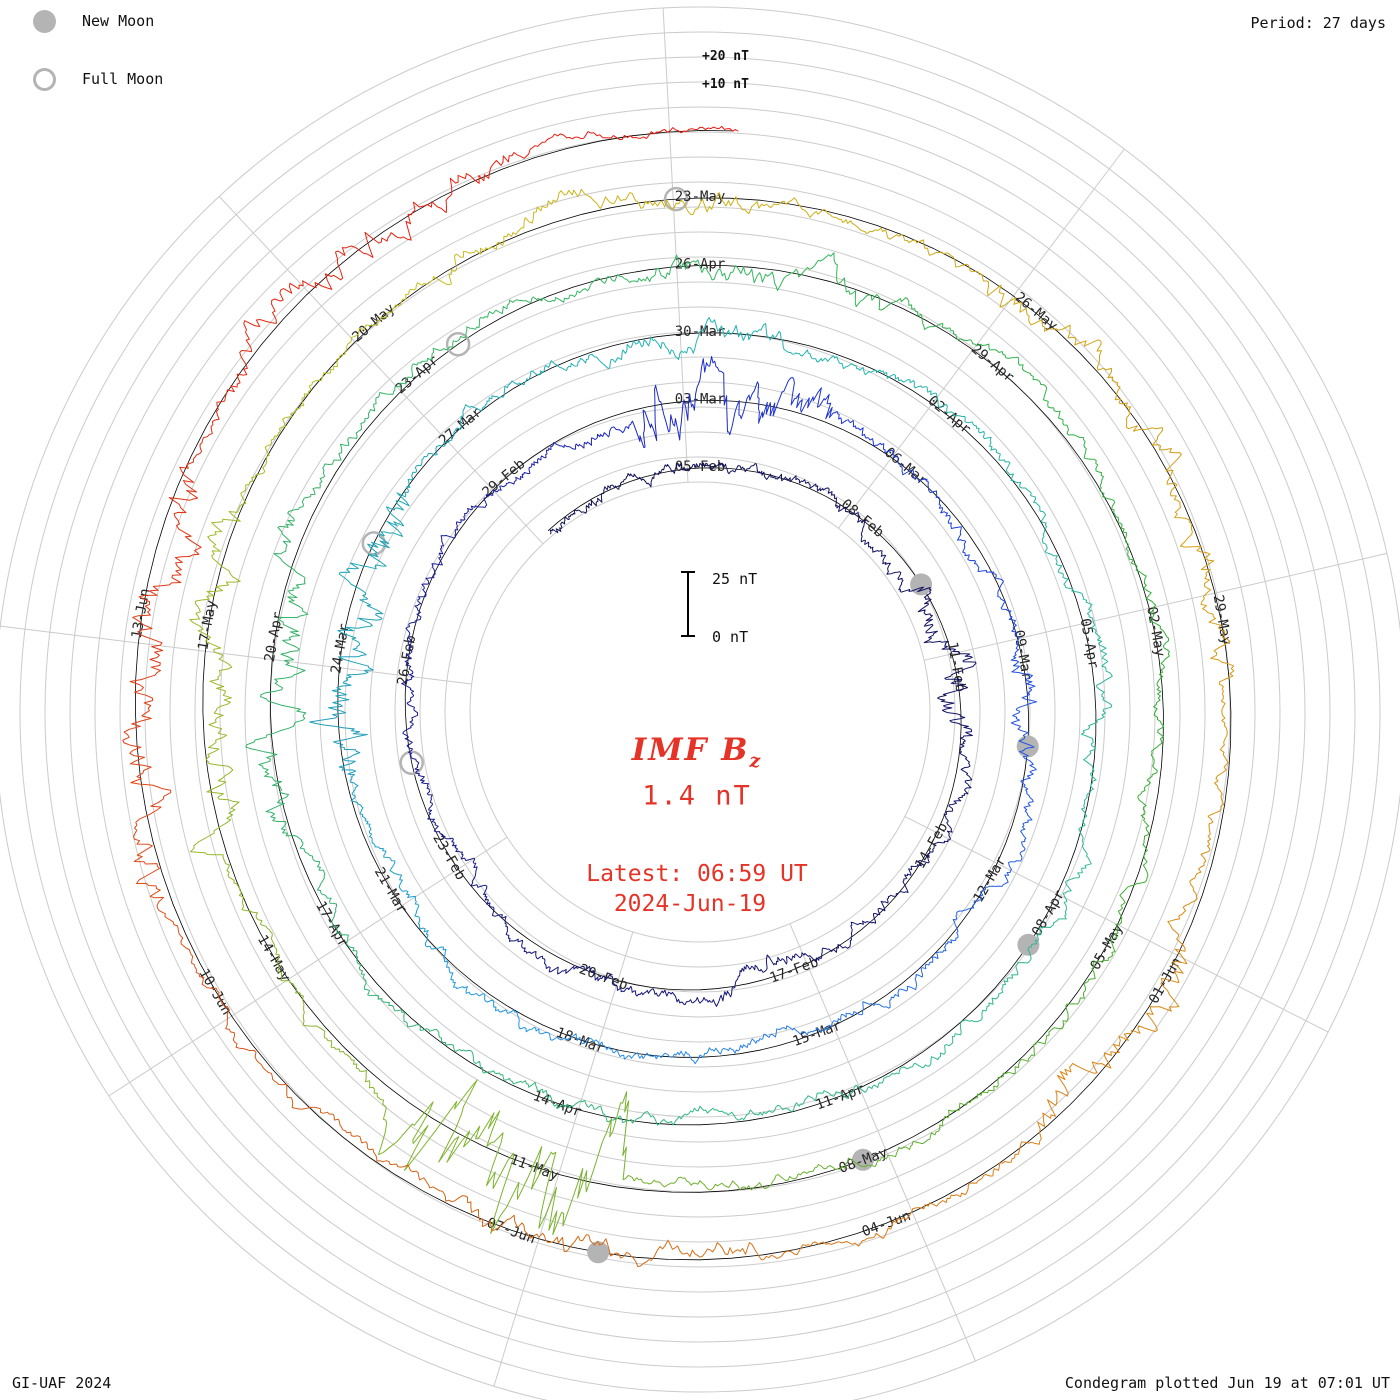  Describe the element at coordinates (331, 925) in the screenshot. I see `date-label: 17-Apr` at that location.